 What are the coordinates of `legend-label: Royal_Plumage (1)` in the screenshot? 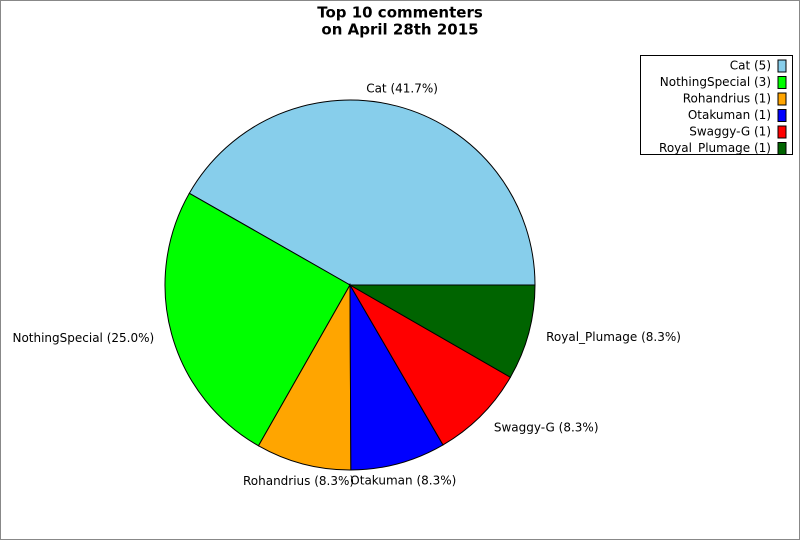 It's located at (715, 148).